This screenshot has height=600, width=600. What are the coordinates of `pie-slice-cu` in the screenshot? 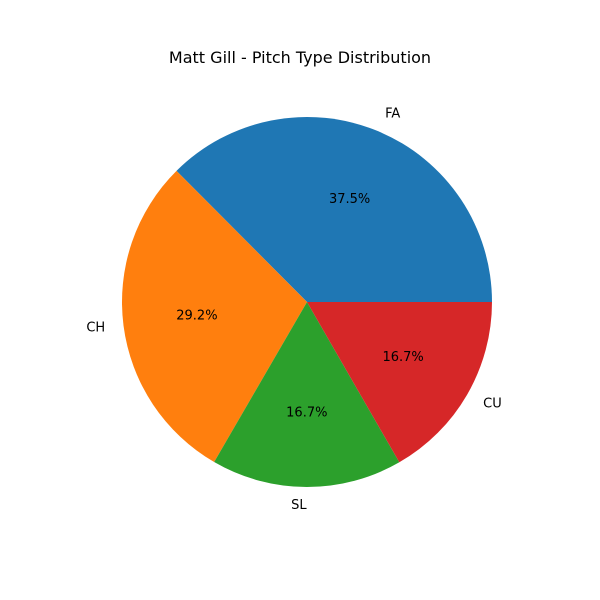 It's located at (399, 382).